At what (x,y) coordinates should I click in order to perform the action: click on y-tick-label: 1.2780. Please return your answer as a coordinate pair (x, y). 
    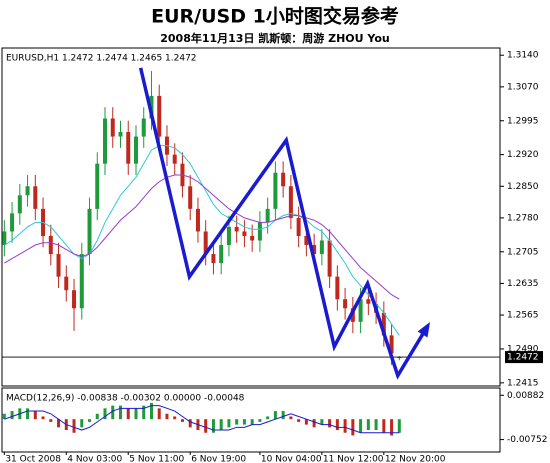
    Looking at the image, I should click on (523, 218).